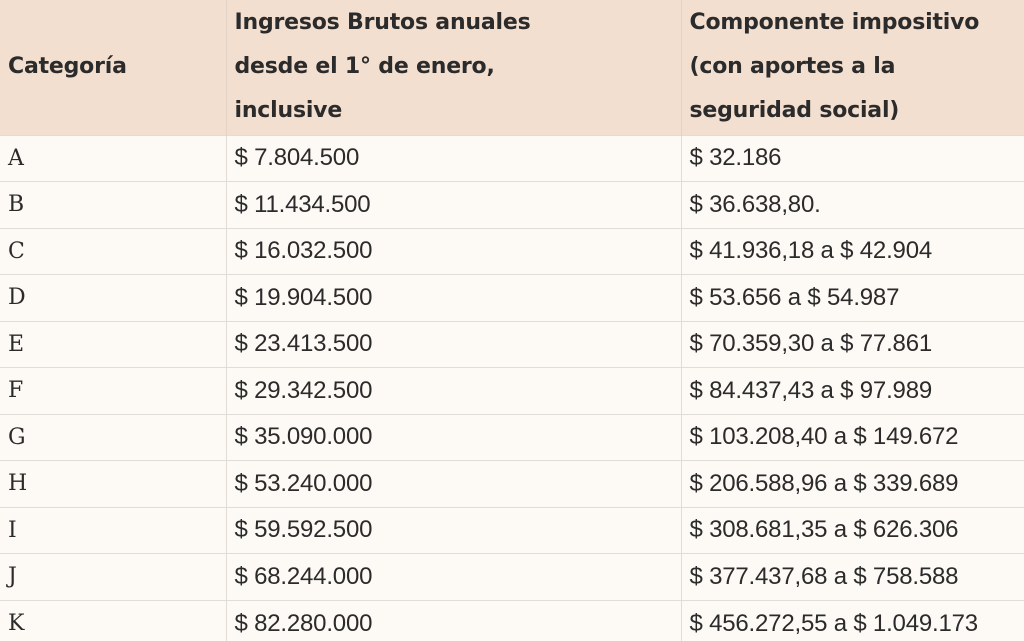 Image resolution: width=1024 pixels, height=641 pixels. Describe the element at coordinates (852, 620) in the screenshot. I see `cell-componente: $ 456.272,55 a $ 1.049.173` at that location.